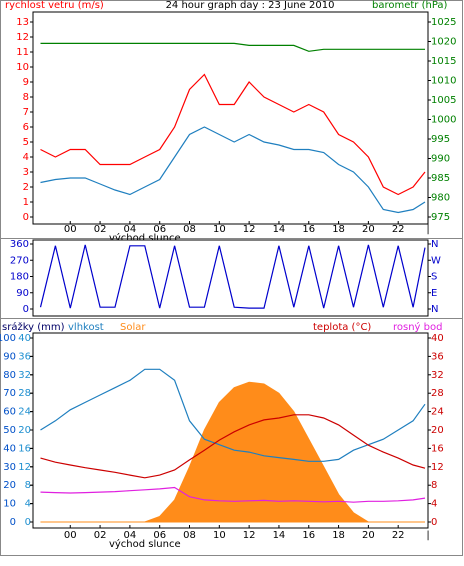 The image size is (464, 566). What do you see at coordinates (19, 244) in the screenshot?
I see `y-tick-label: 360` at bounding box center [19, 244].